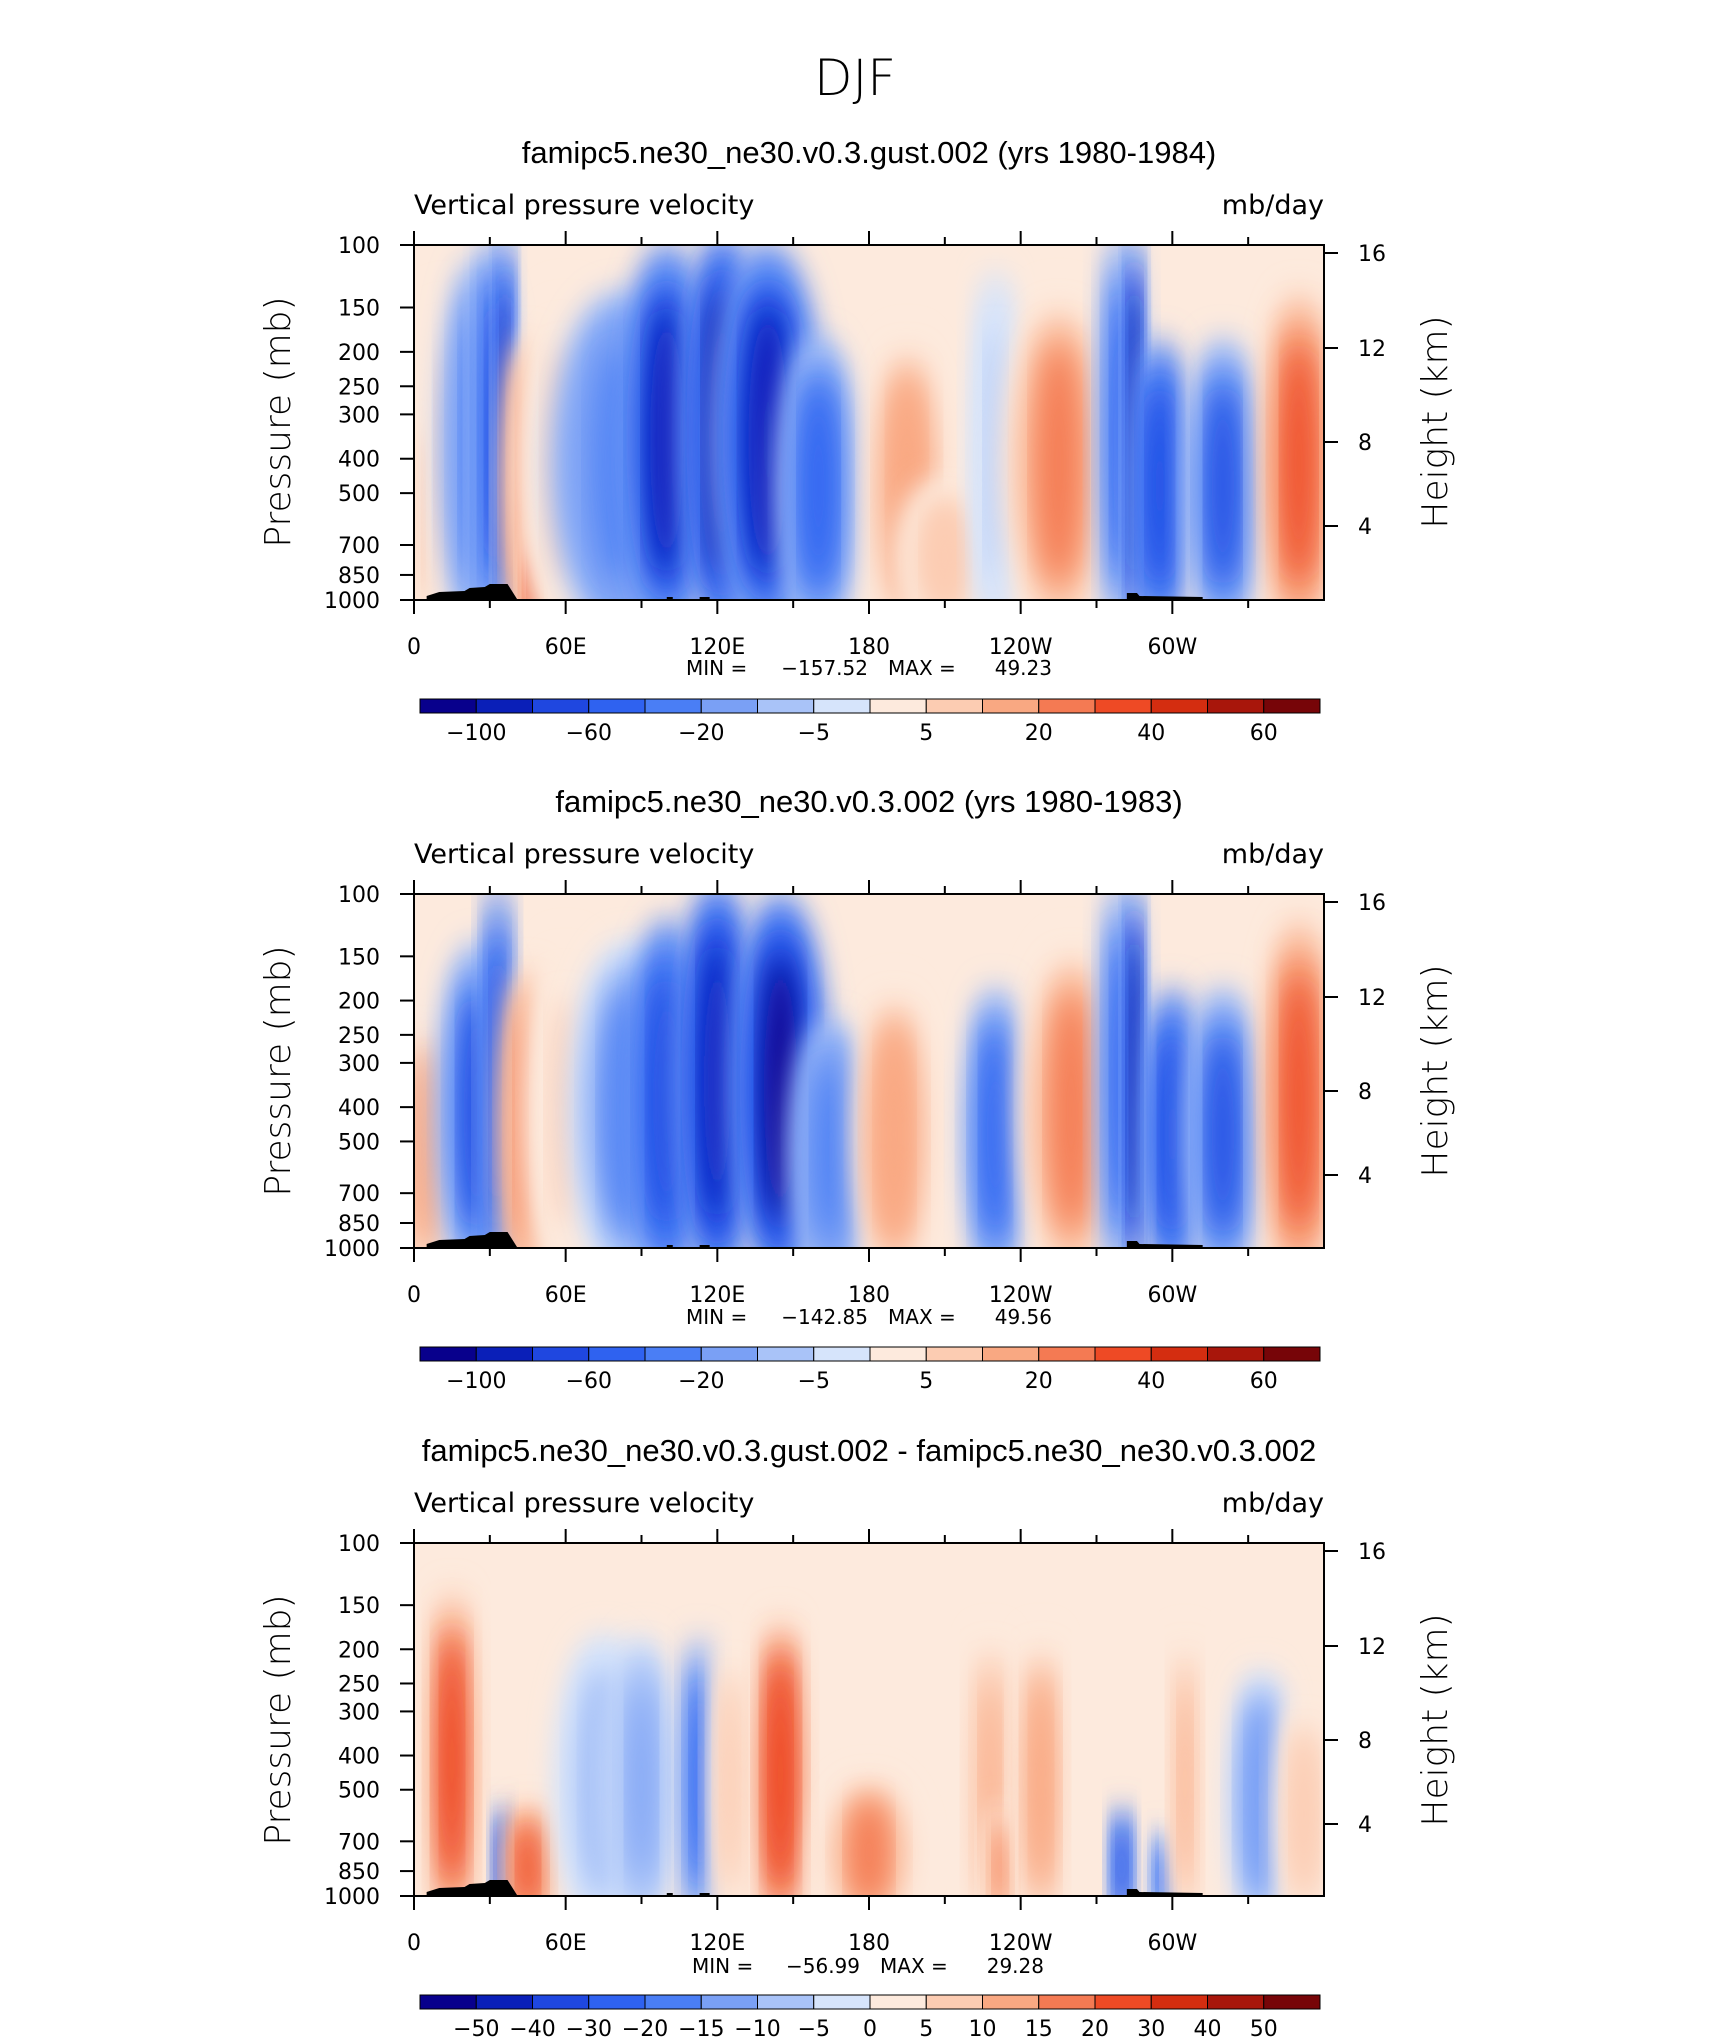 The width and height of the screenshot is (1710, 2038). What do you see at coordinates (669, 598) in the screenshot?
I see `topography-sumatra` at bounding box center [669, 598].